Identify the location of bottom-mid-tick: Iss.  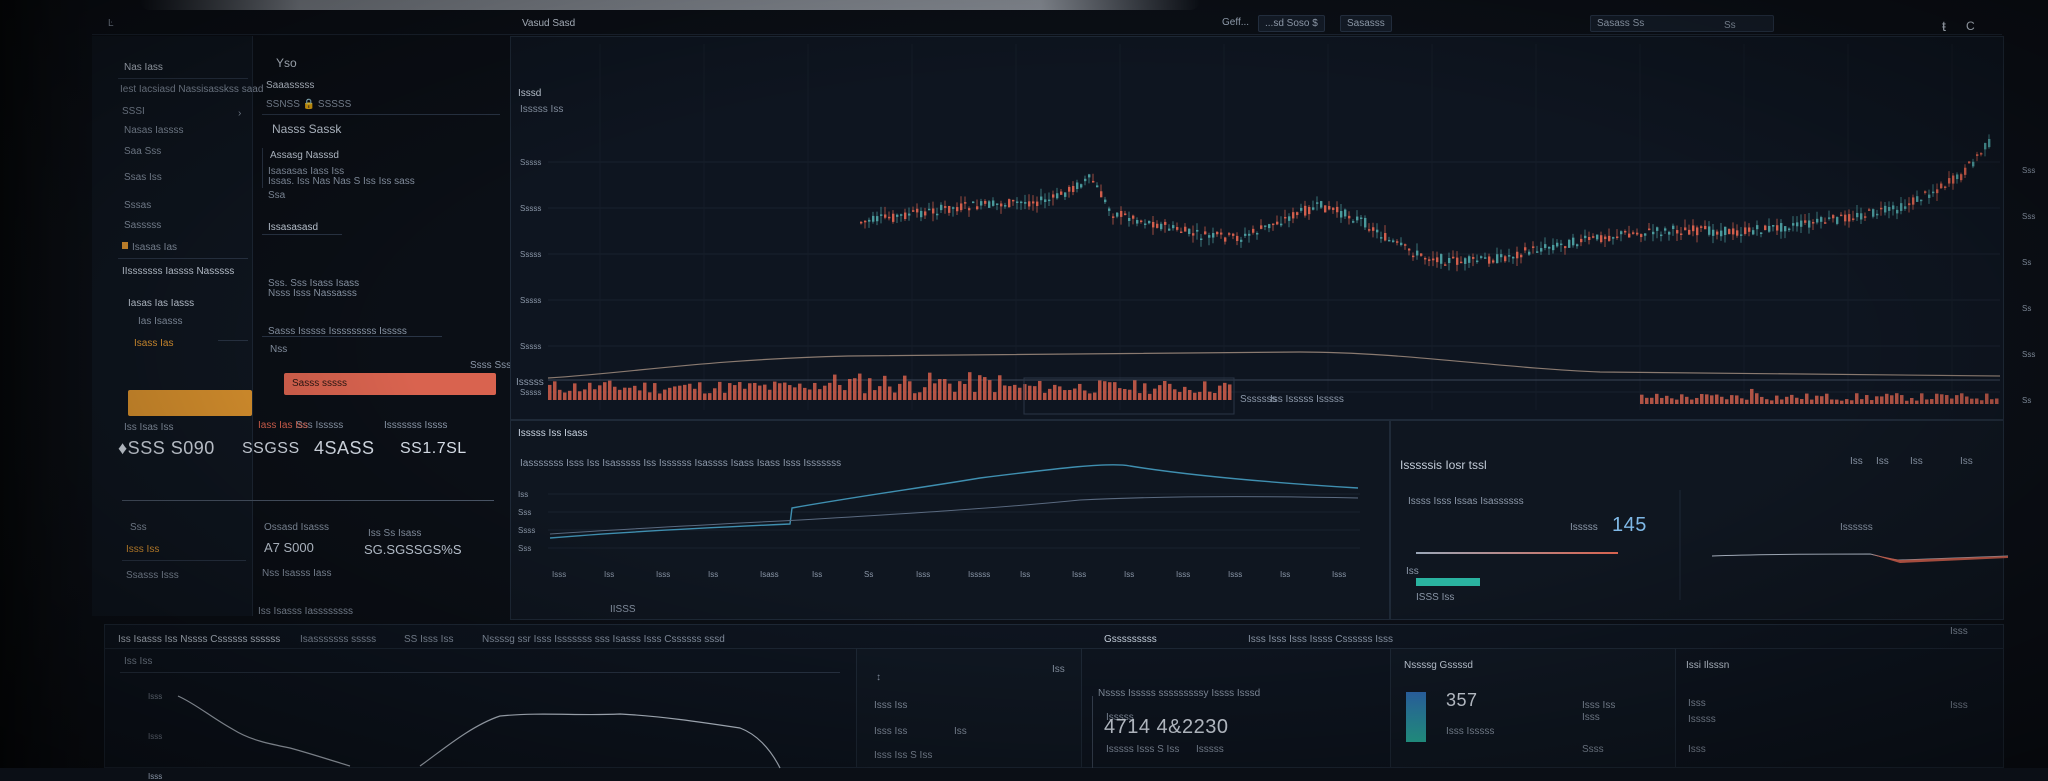
(1058, 669).